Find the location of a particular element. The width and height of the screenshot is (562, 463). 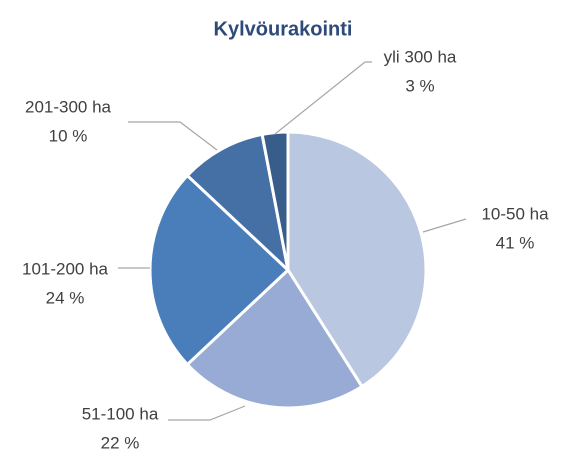

category-label: 51-100 ha is located at coordinates (120, 413).